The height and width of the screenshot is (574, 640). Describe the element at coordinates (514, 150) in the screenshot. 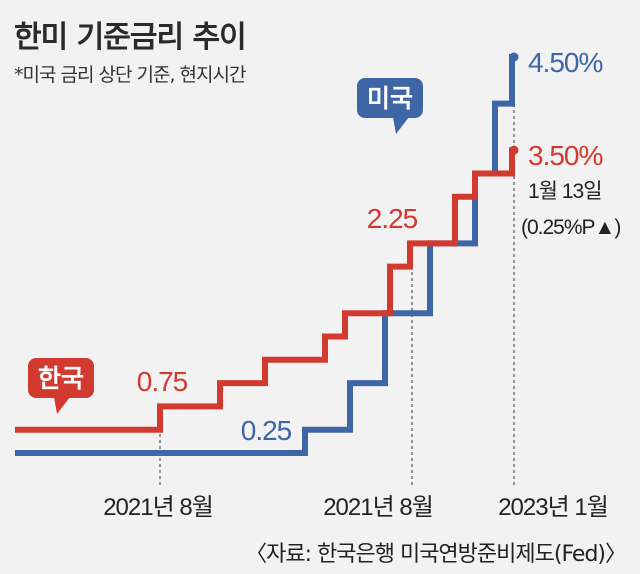

I see `korea-end-marker` at that location.